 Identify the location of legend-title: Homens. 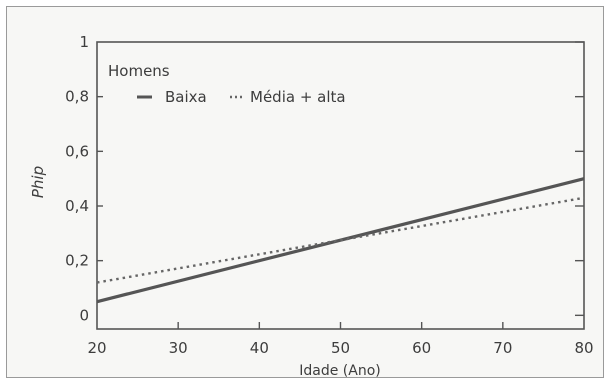
(139, 71).